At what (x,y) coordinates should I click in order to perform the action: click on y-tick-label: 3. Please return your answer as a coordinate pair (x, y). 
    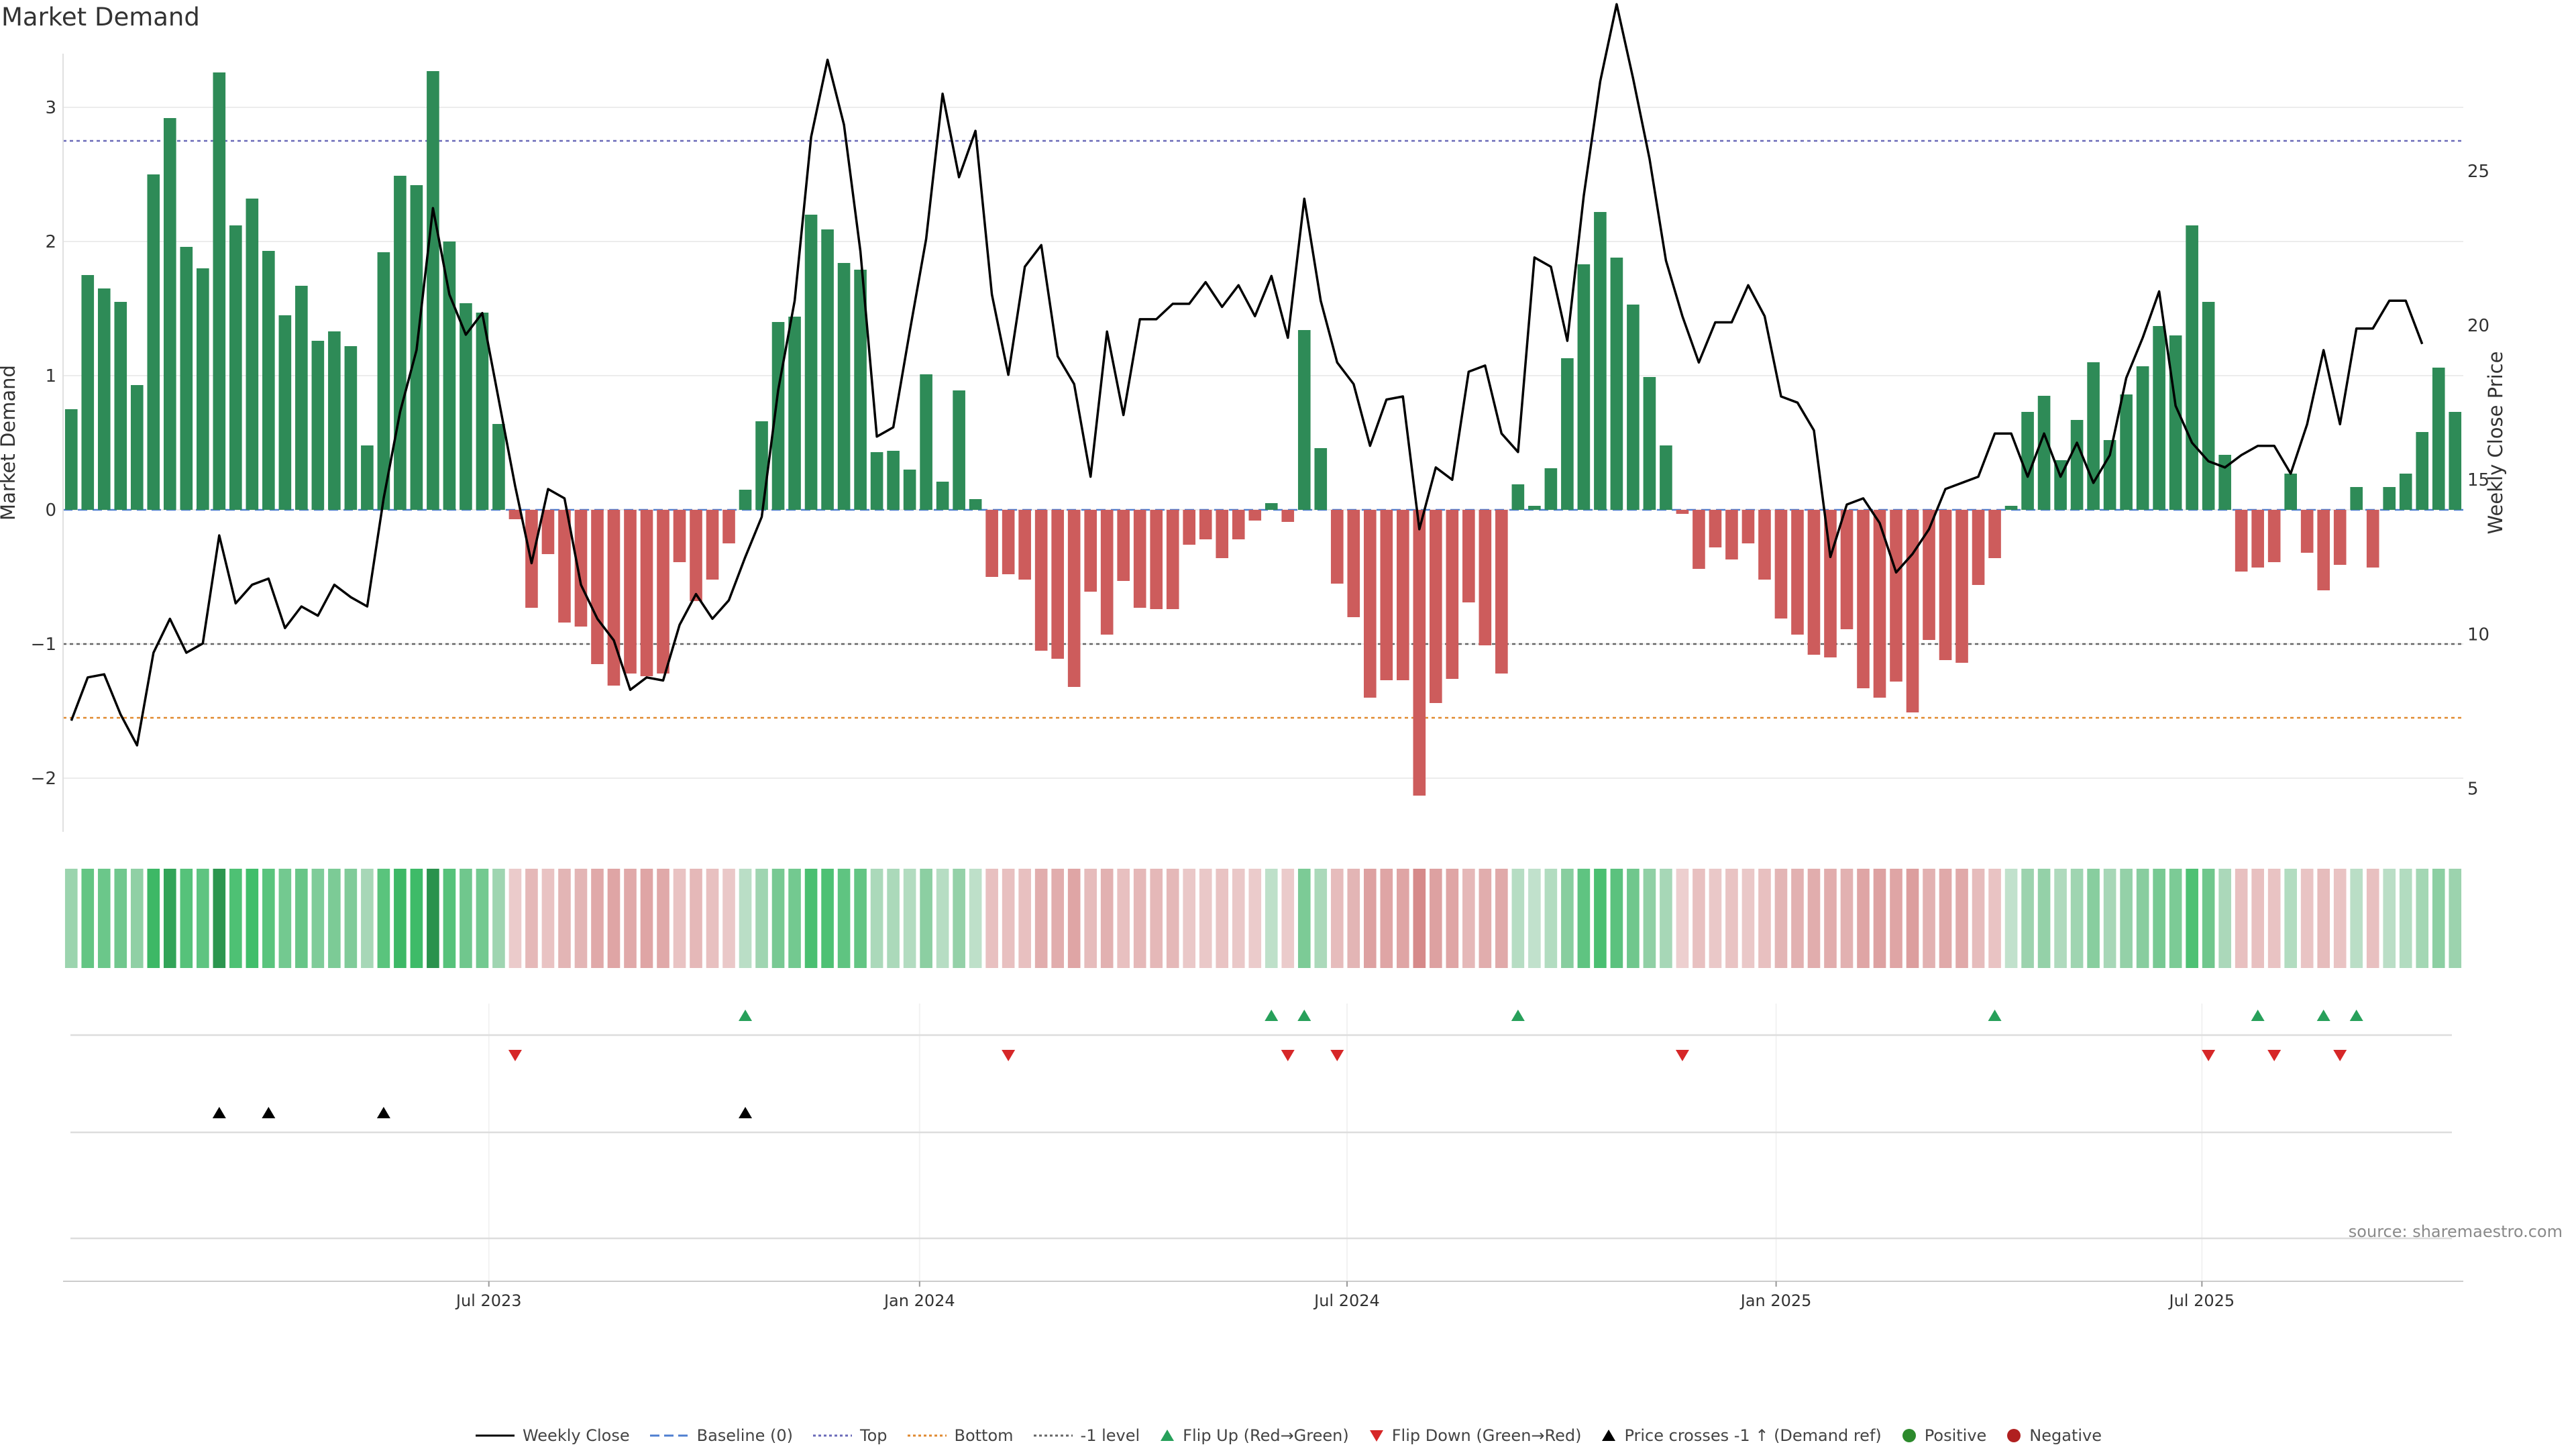
    Looking at the image, I should click on (50, 108).